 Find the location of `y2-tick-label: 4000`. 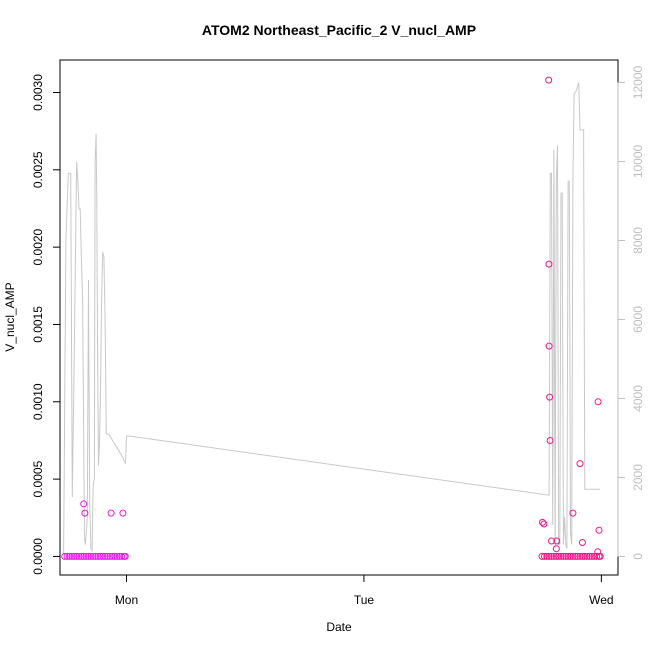

y2-tick-label: 4000 is located at coordinates (638, 398).